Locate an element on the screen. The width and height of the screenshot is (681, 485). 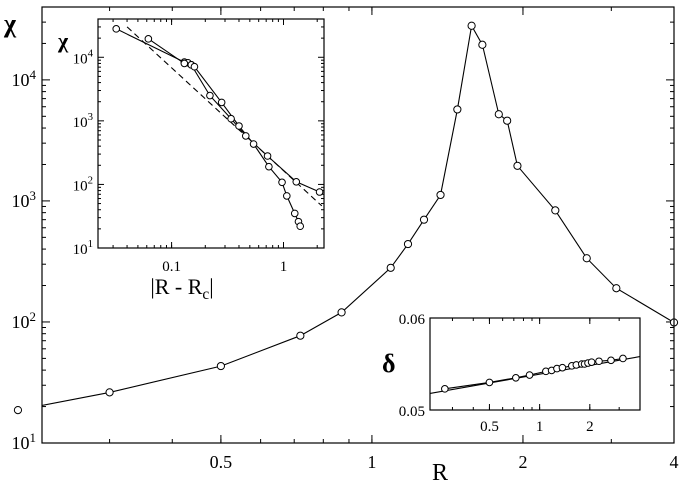
x-axis-label: |R - Rc| is located at coordinates (181, 288).